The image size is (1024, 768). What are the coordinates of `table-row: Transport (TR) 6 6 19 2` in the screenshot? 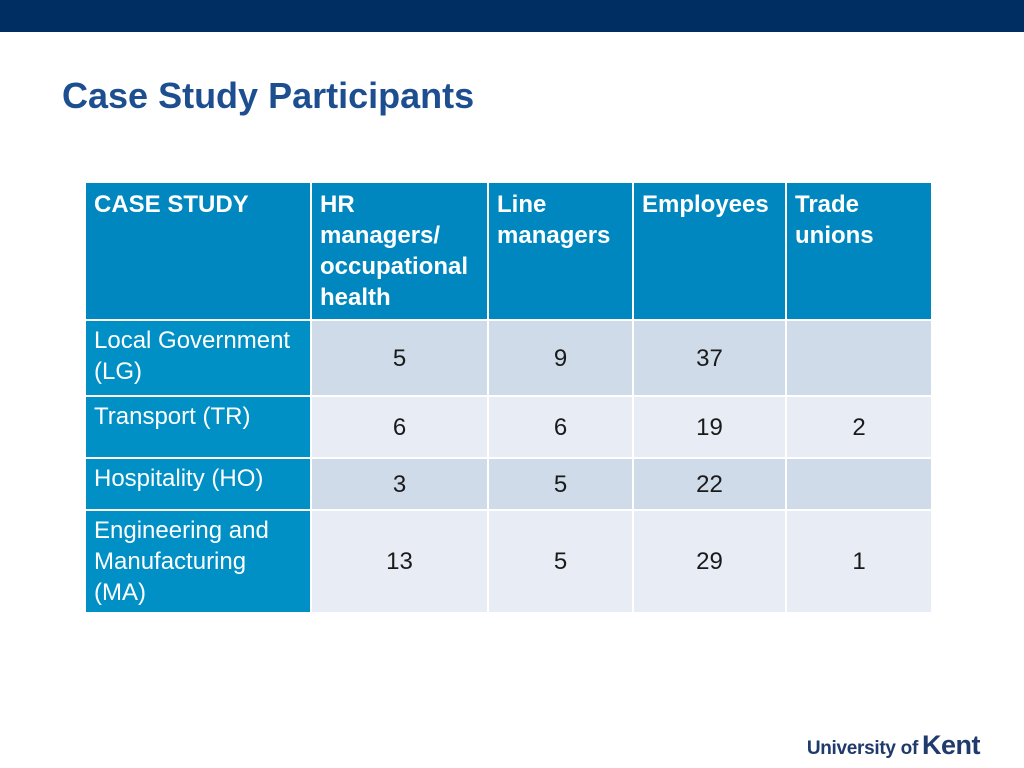 It's located at (508, 427).